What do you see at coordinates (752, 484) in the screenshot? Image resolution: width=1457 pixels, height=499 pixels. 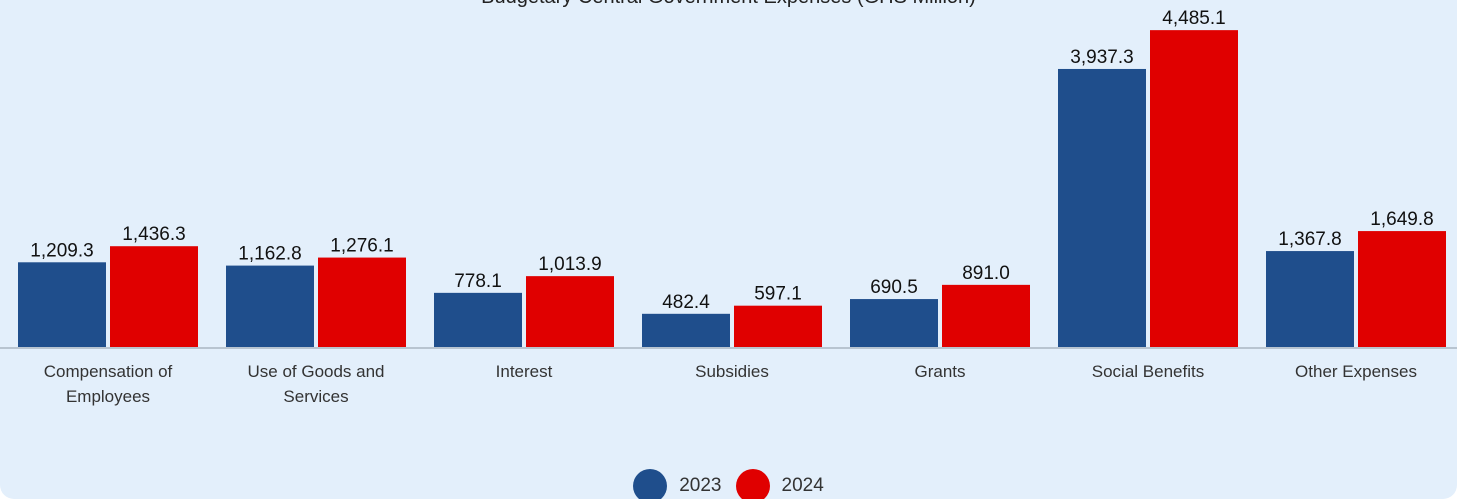 I see `legend-swatch-2024` at bounding box center [752, 484].